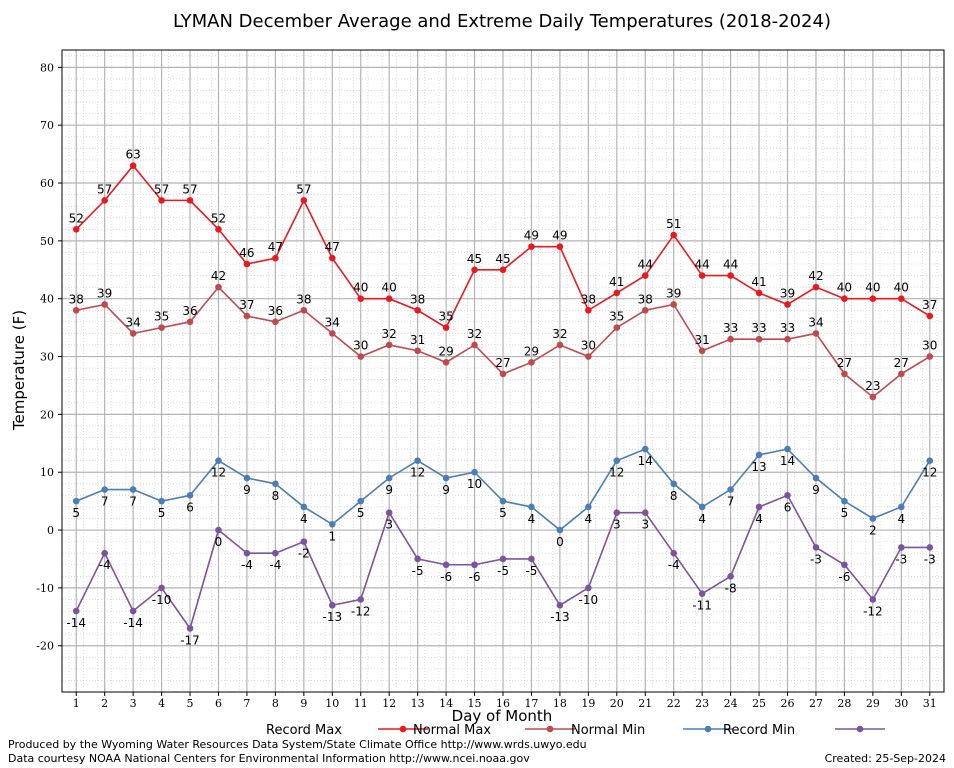  What do you see at coordinates (403, 729) in the screenshot?
I see `legend-swatch-marker` at bounding box center [403, 729].